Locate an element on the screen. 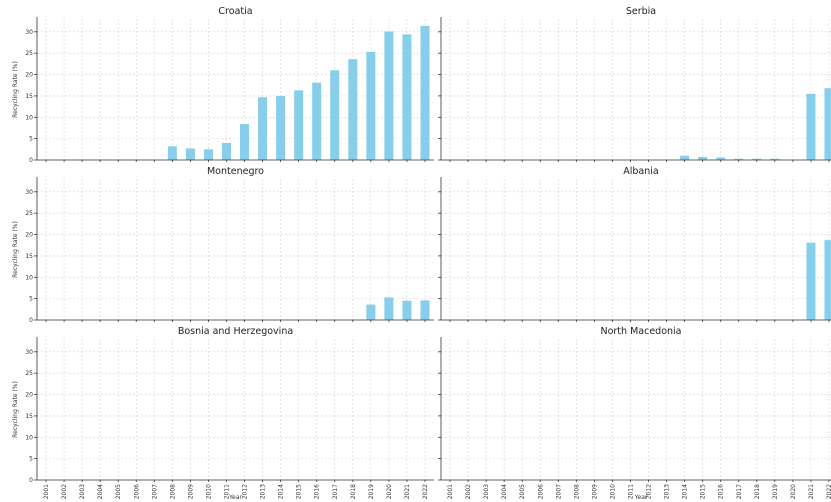  bar-2009 is located at coordinates (190, 154).